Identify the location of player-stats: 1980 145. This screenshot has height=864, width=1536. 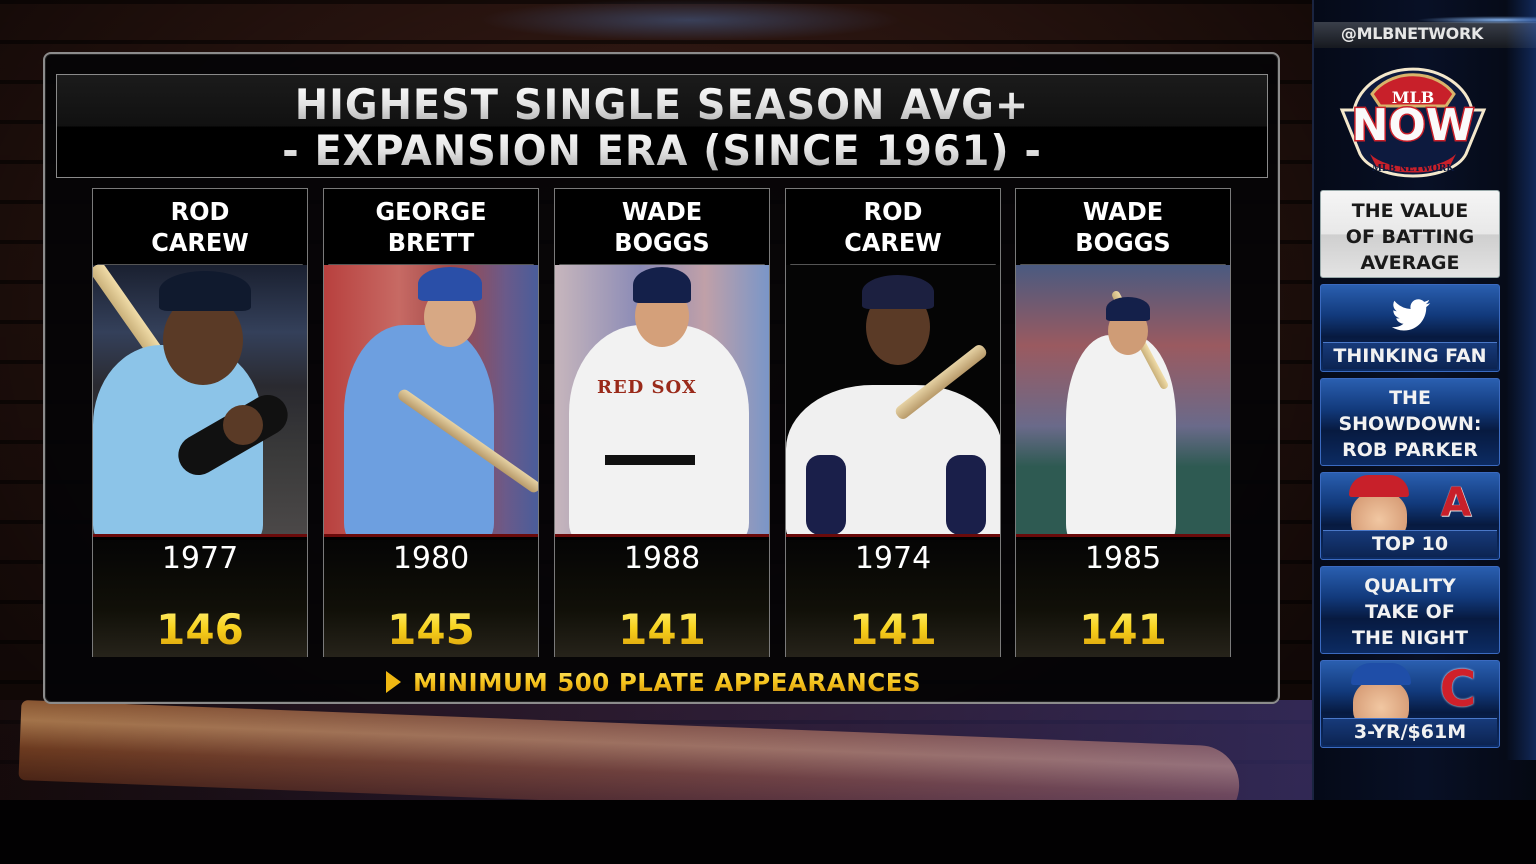
(431, 598).